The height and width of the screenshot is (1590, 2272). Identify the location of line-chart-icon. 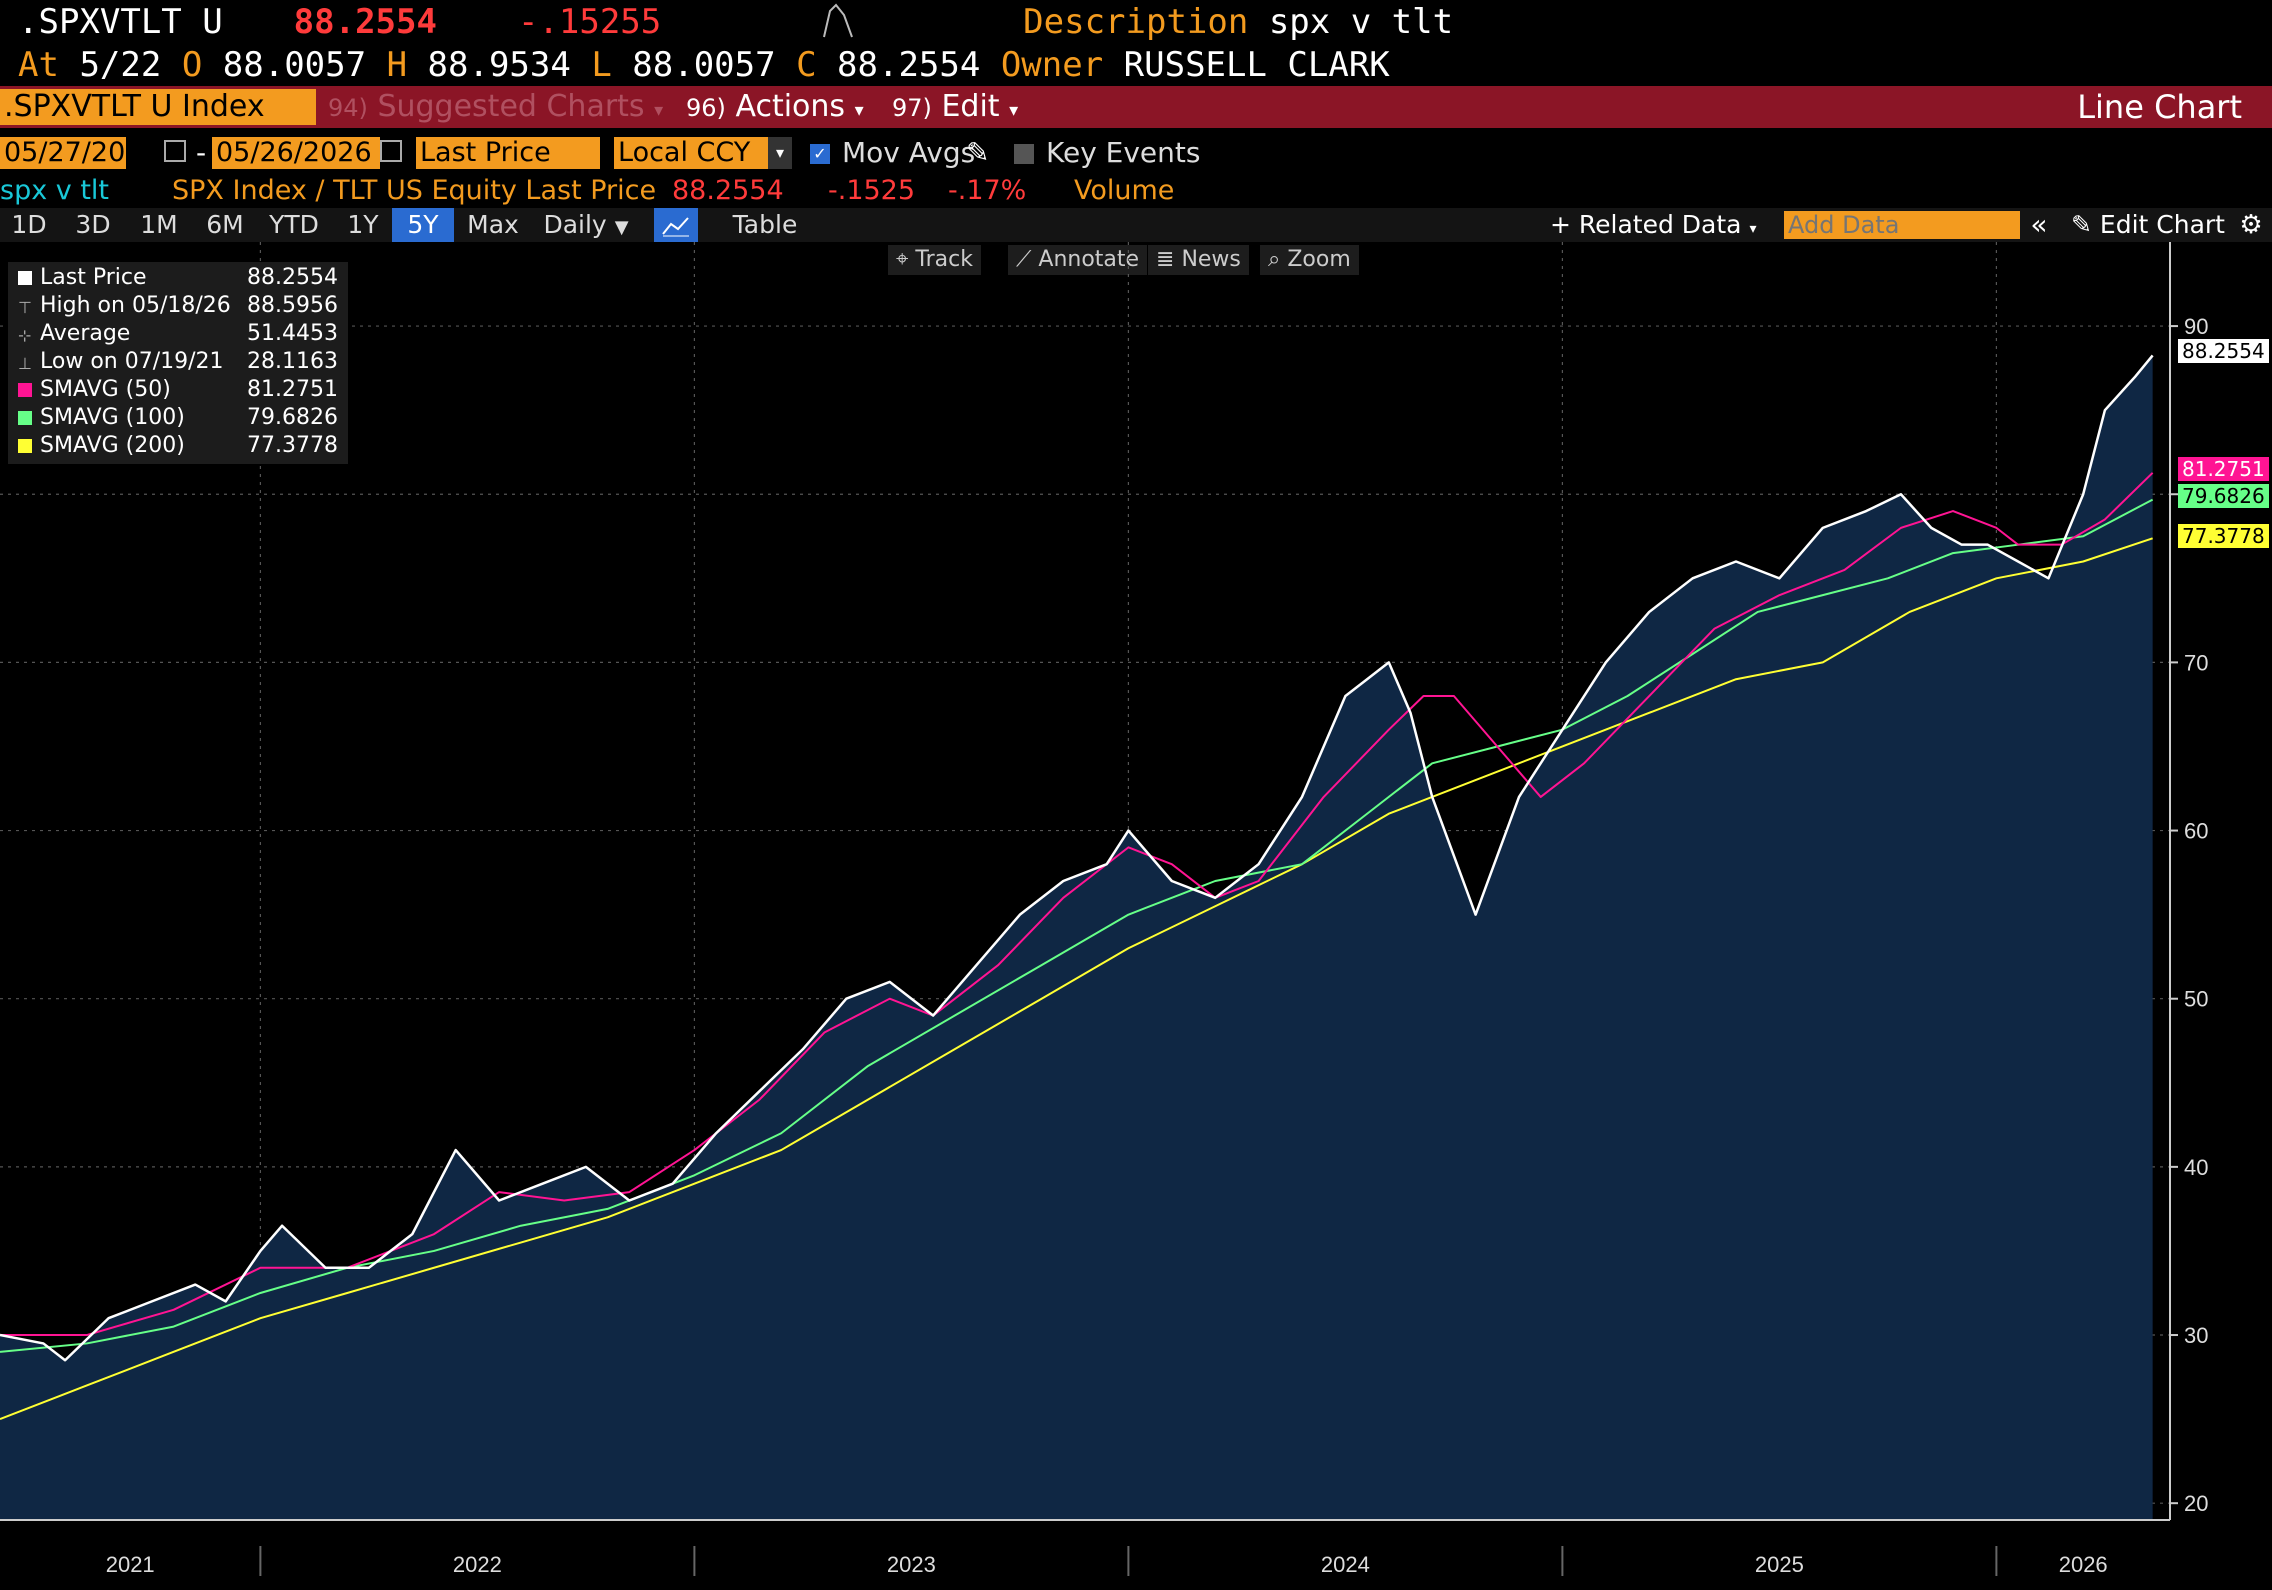
(676, 225).